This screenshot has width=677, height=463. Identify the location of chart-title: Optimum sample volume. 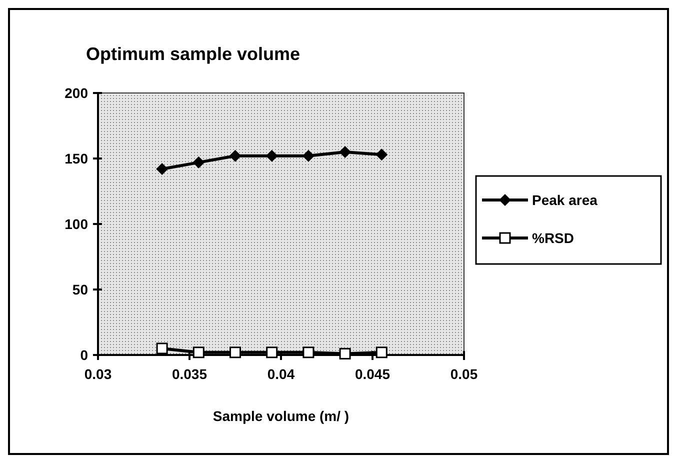
(193, 54).